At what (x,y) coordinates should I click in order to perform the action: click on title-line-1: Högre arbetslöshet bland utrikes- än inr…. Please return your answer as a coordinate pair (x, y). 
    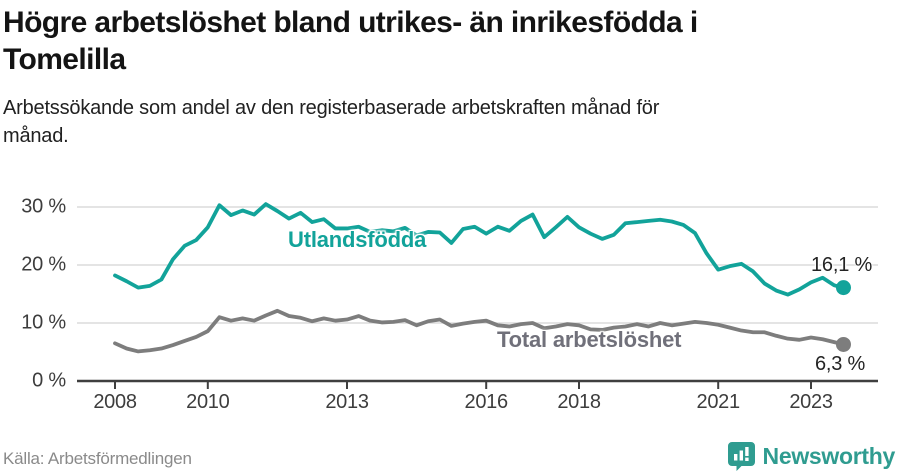
    Looking at the image, I should click on (350, 22).